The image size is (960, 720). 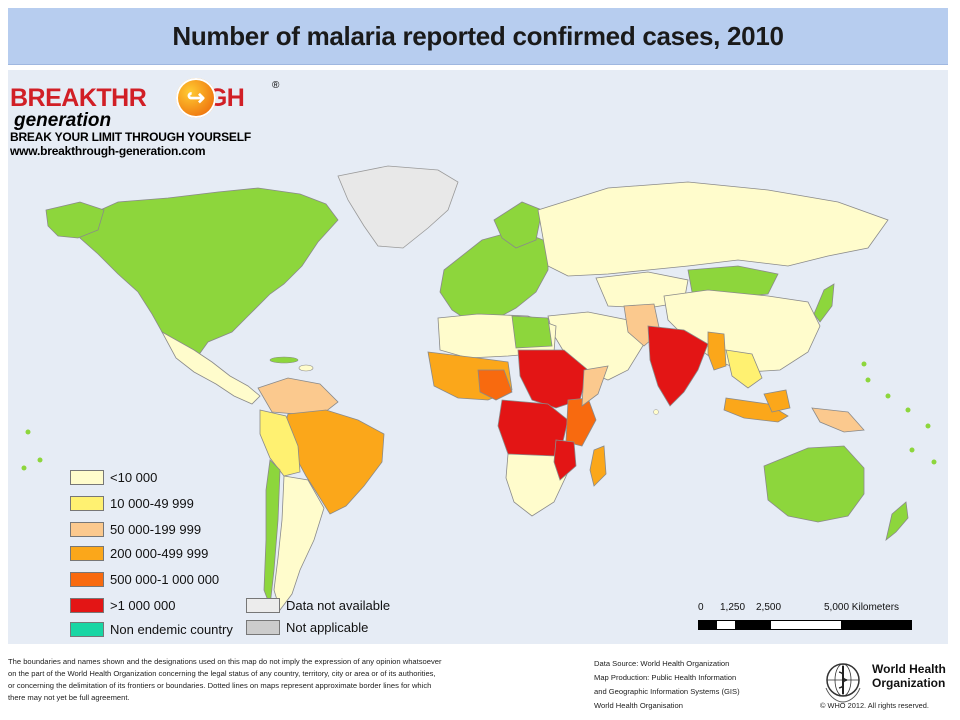 What do you see at coordinates (171, 629) in the screenshot?
I see `legend-label: Non endemic country` at bounding box center [171, 629].